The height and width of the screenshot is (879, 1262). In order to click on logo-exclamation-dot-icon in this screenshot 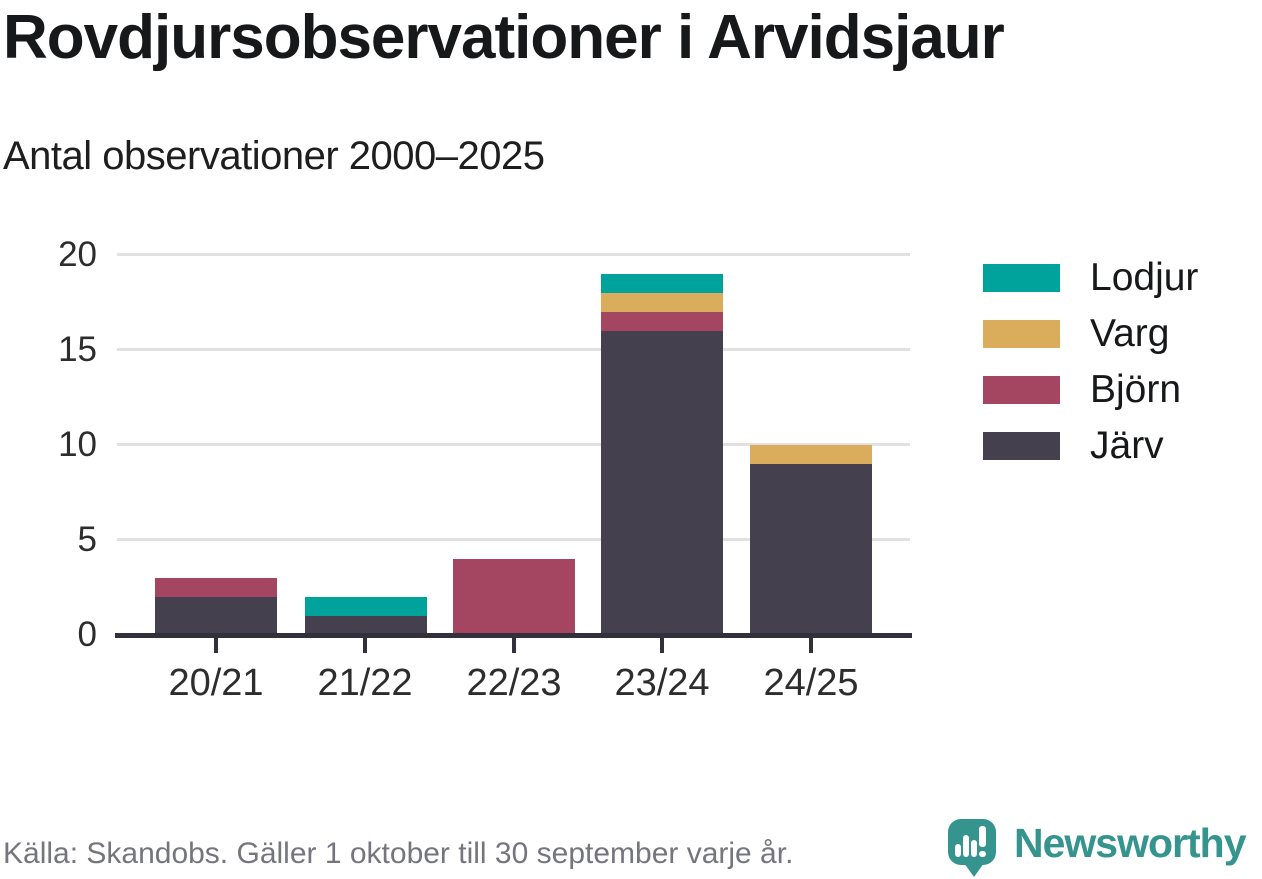, I will do `click(982, 854)`.